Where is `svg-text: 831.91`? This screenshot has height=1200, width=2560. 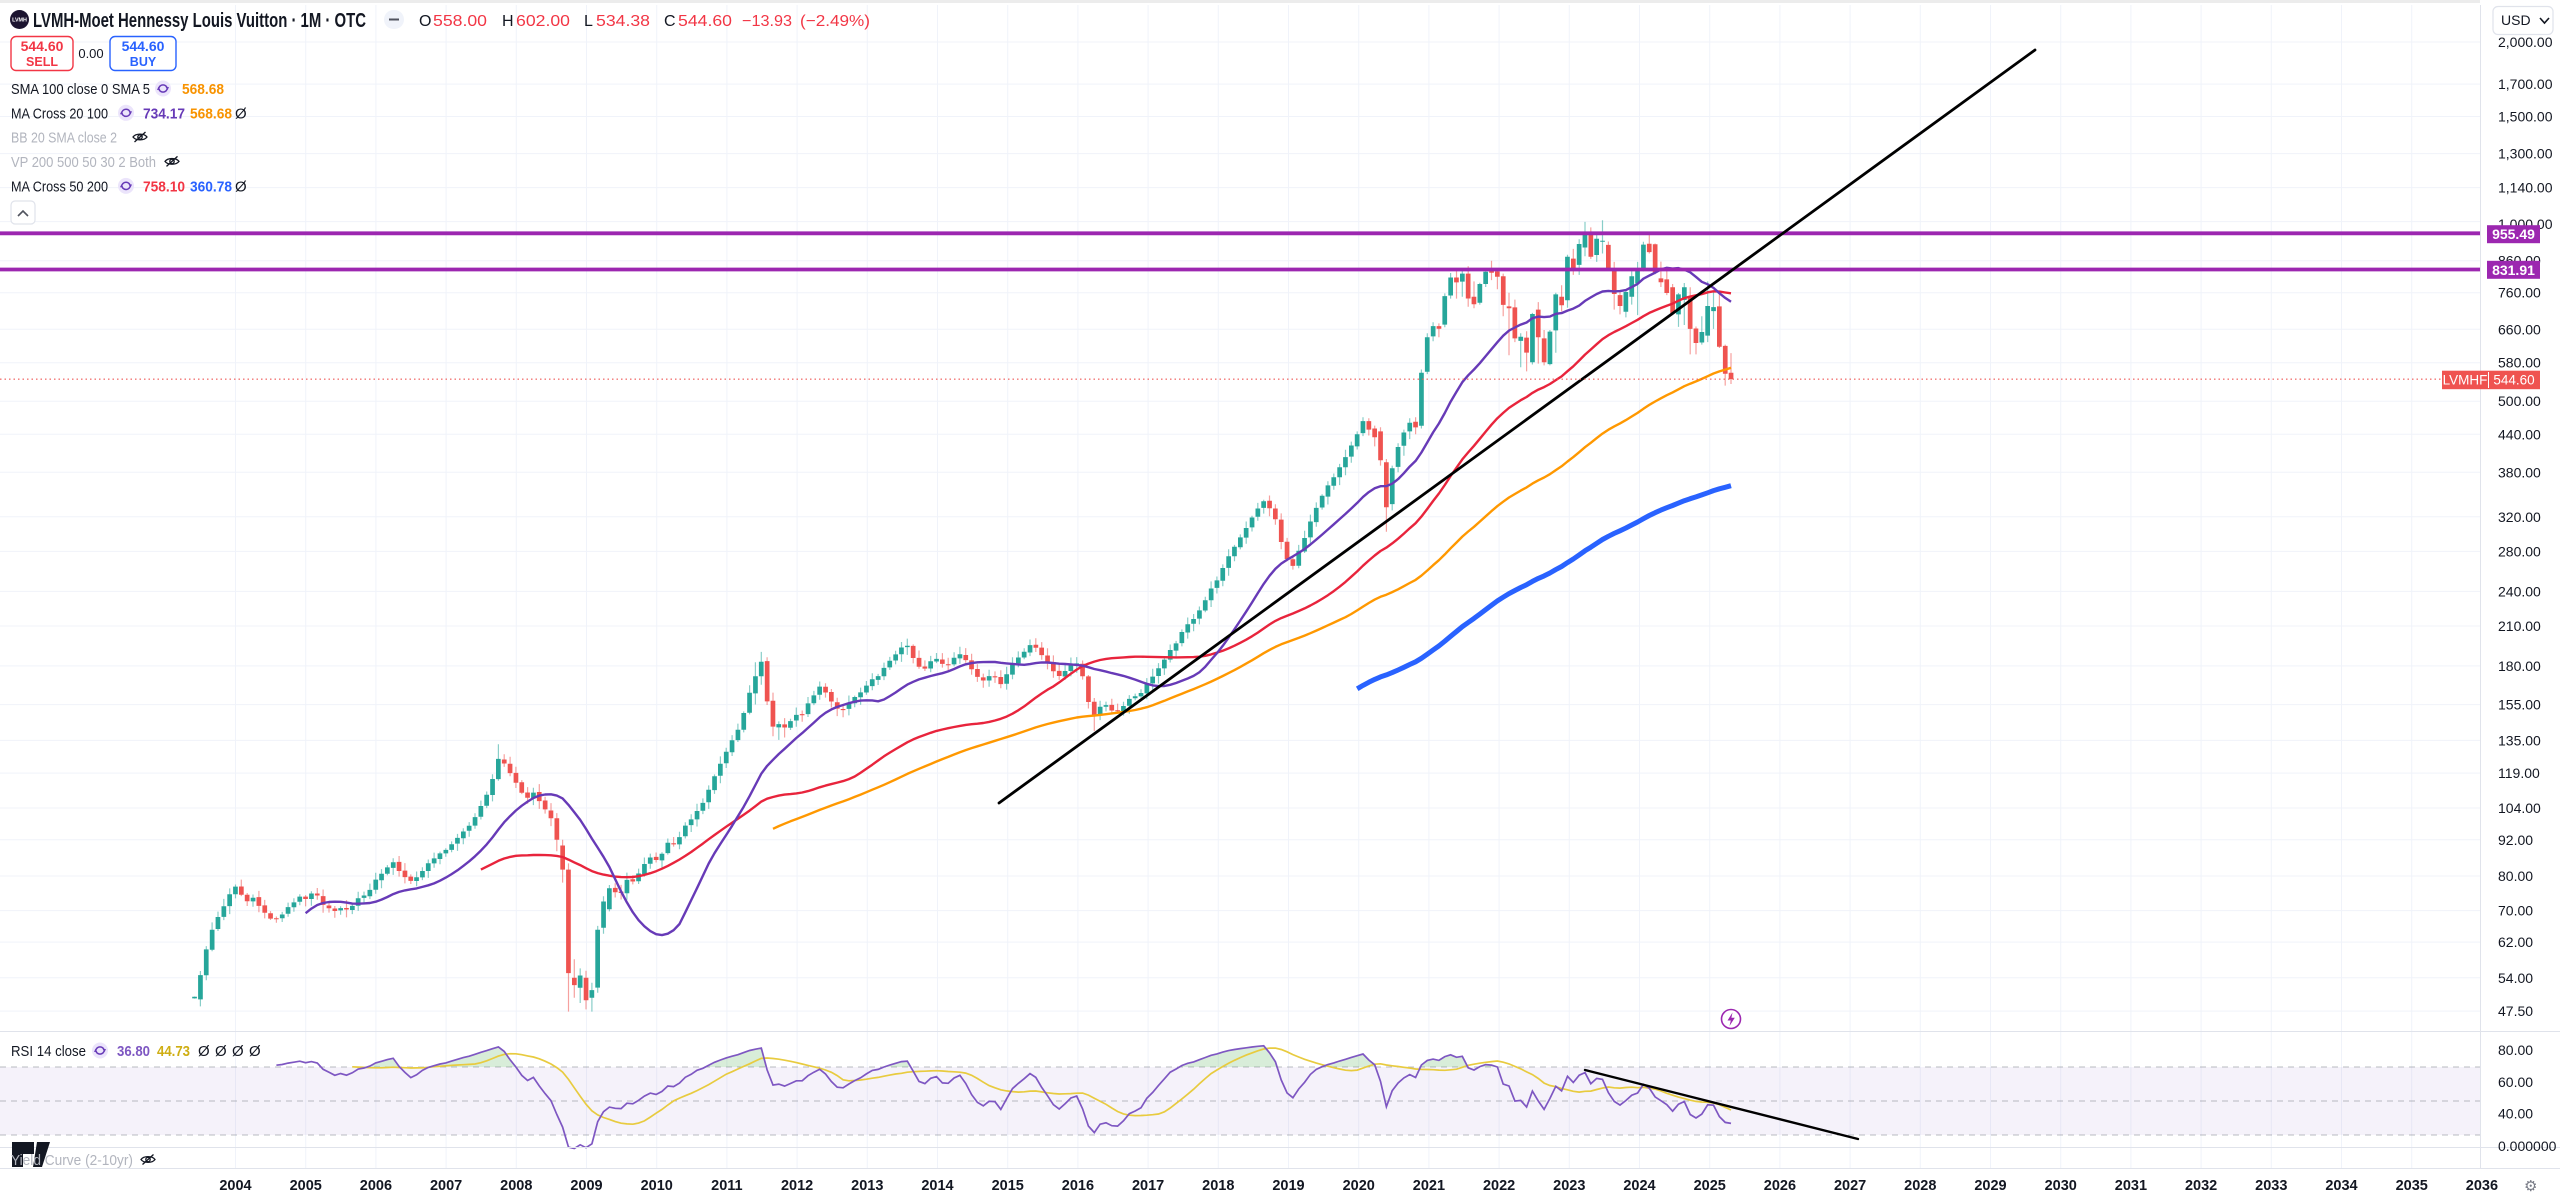
svg-text: 831.91 is located at coordinates (2513, 270).